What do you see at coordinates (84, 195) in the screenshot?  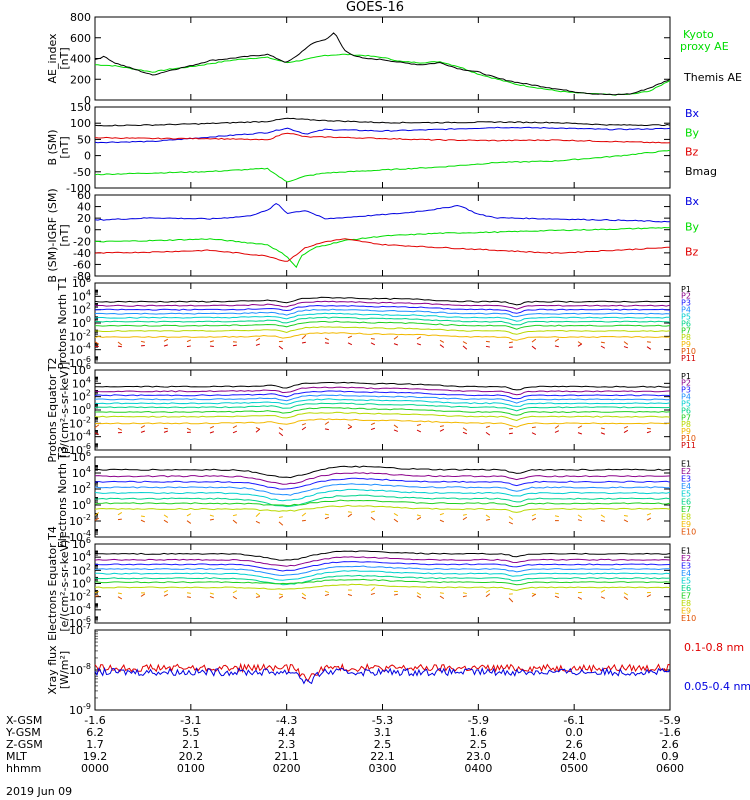 I see `y-tick-label: 60` at bounding box center [84, 195].